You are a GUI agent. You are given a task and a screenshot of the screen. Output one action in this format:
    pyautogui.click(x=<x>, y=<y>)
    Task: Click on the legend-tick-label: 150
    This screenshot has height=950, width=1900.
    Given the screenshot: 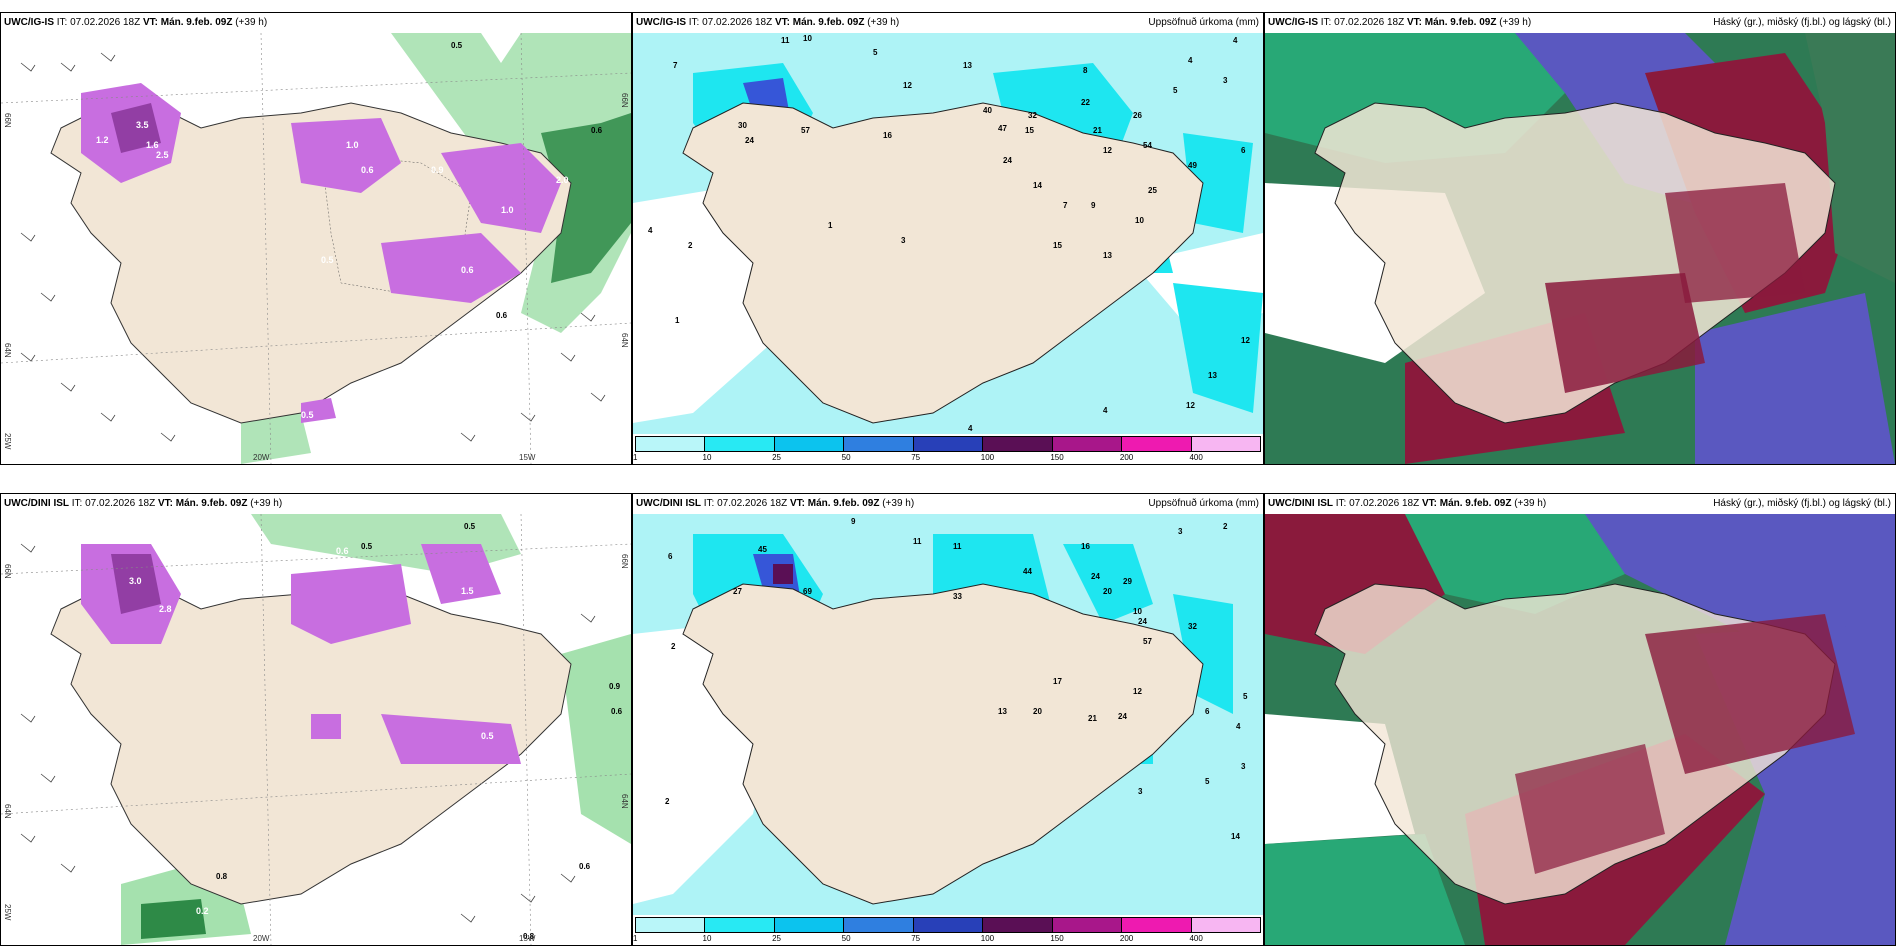 What is the action you would take?
    pyautogui.click(x=1057, y=457)
    